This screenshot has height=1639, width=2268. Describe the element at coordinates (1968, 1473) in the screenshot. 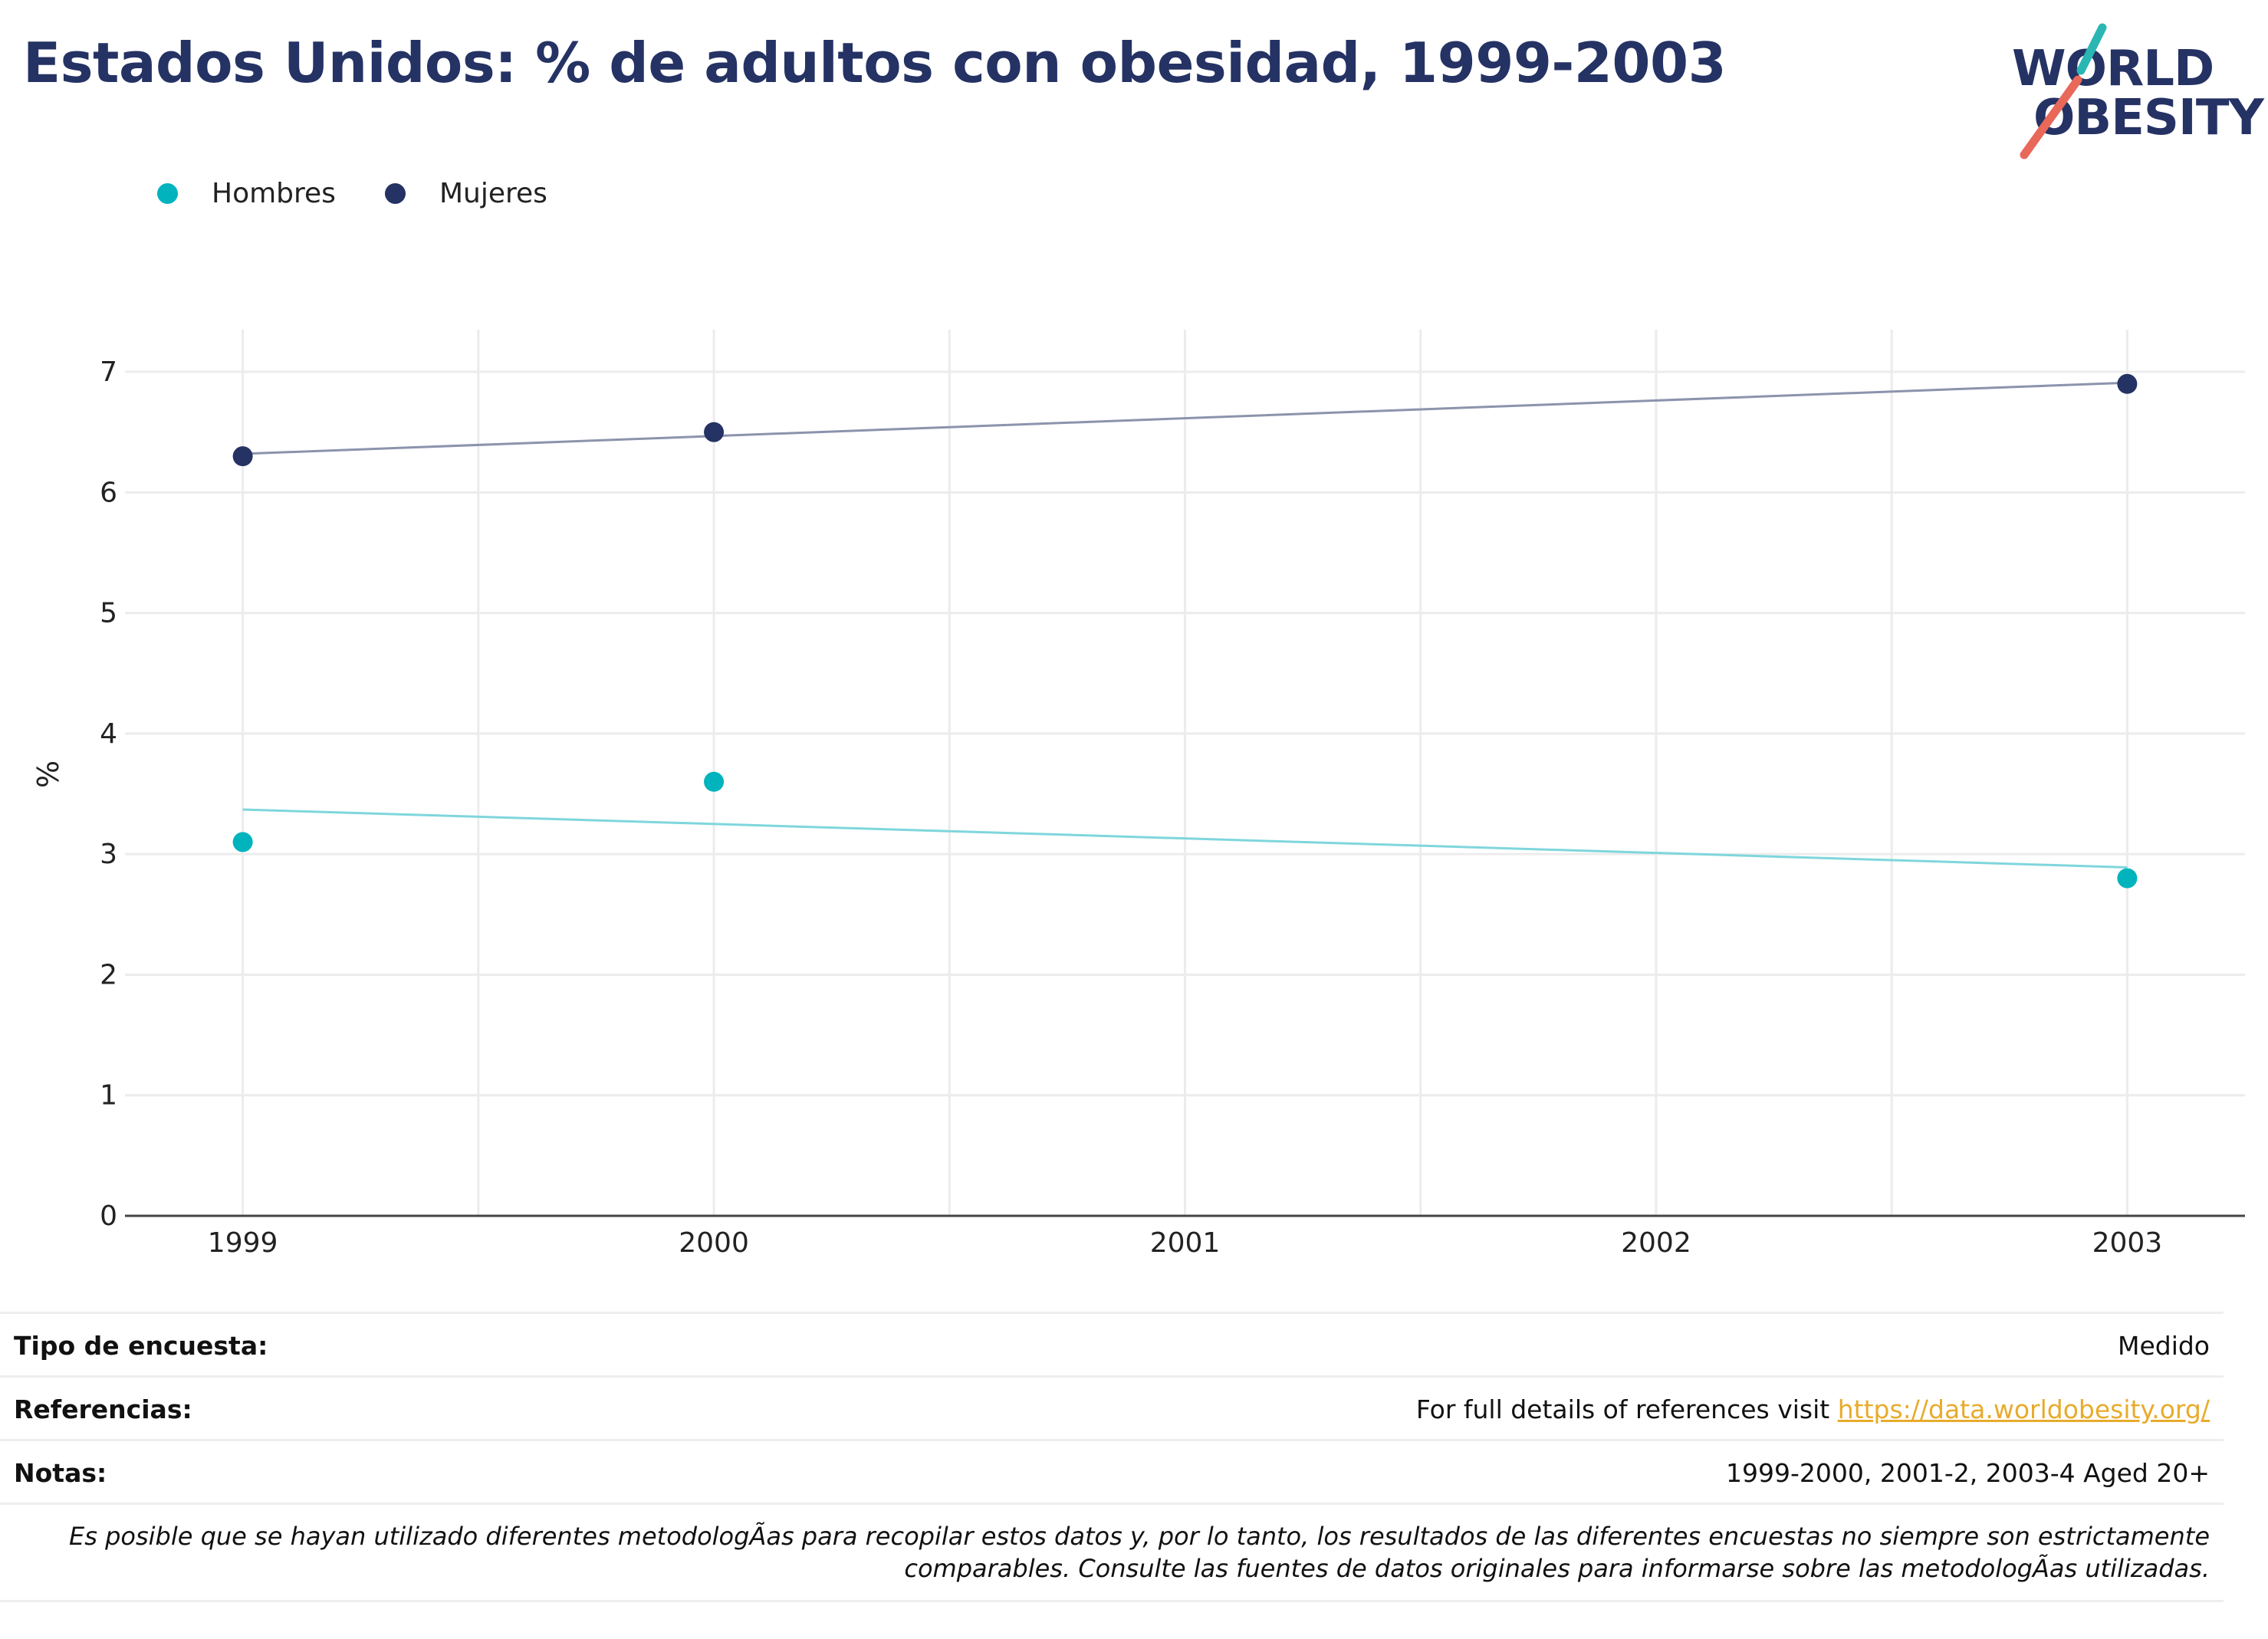

I see `notes-value: 1999-2000, 2001-2, 2003-4 Aged 20+` at that location.